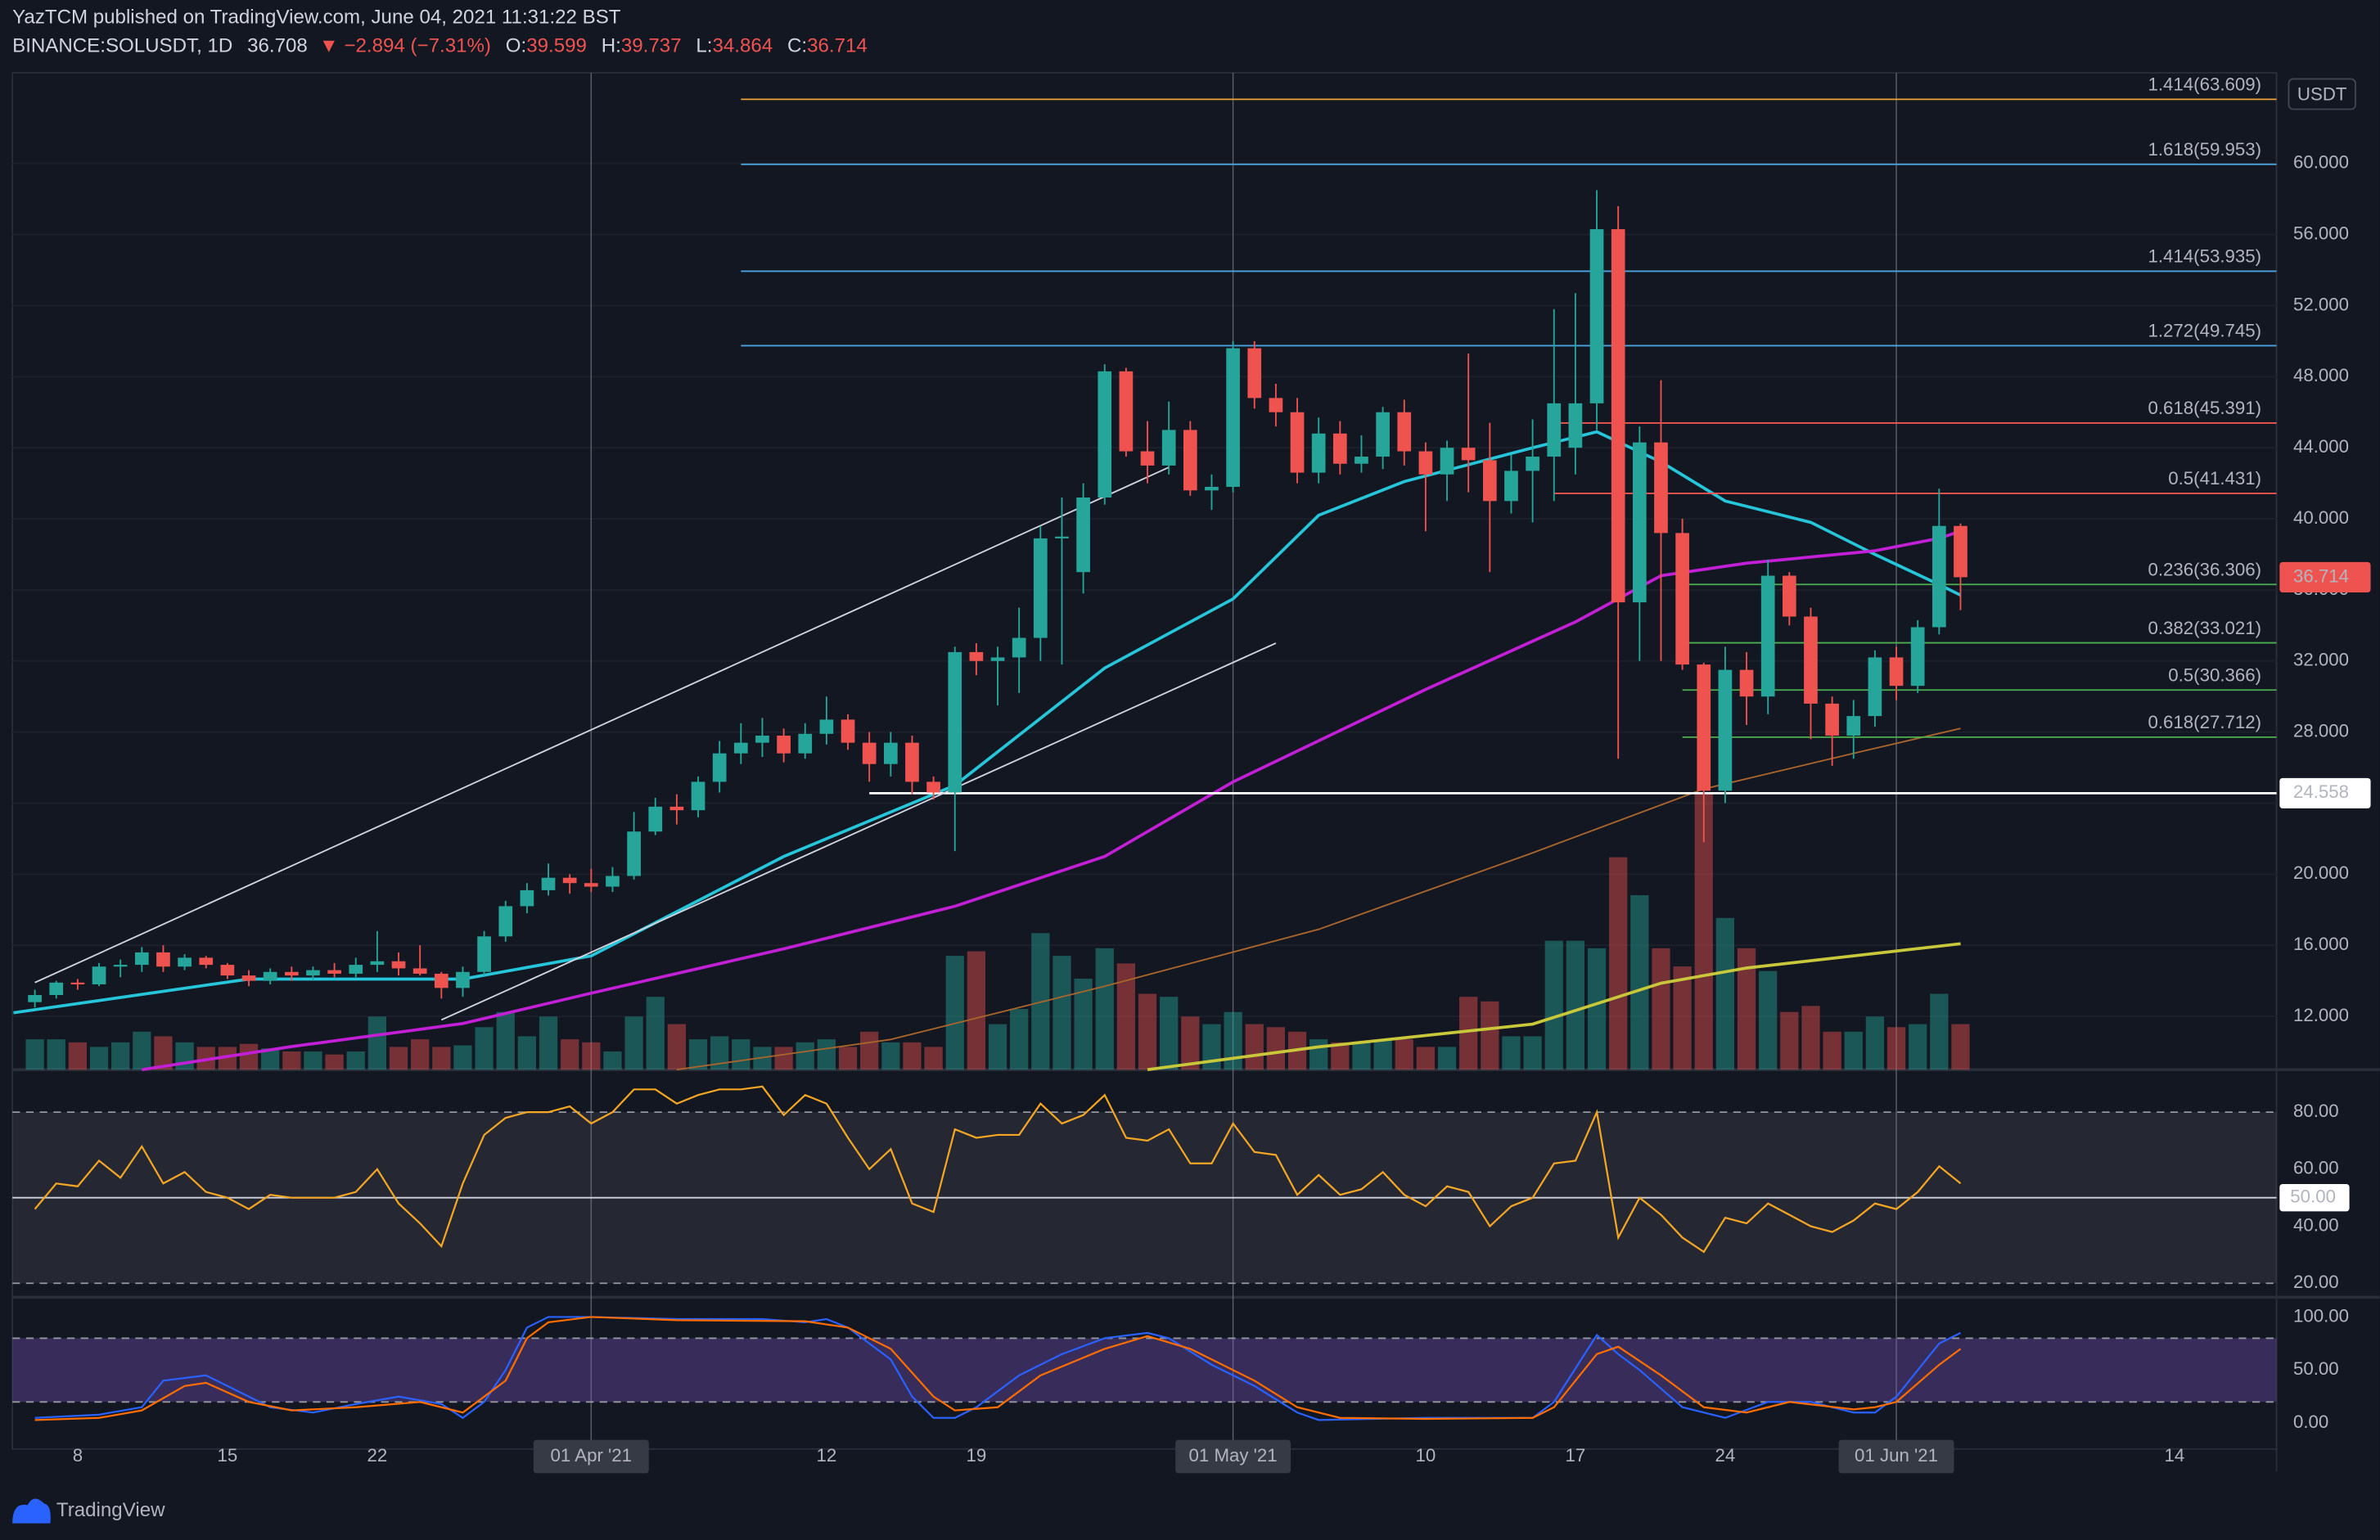  I want to click on volume-ma, so click(1554, 1007).